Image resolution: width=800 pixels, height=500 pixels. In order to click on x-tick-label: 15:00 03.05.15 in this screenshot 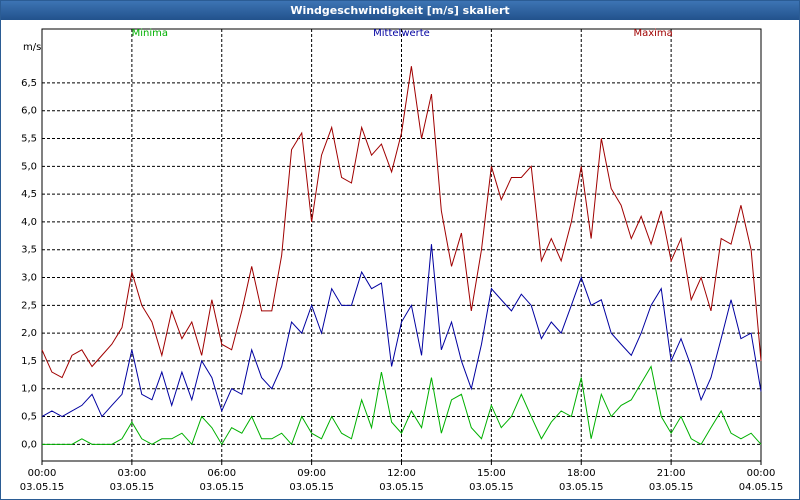, I will do `click(491, 480)`.